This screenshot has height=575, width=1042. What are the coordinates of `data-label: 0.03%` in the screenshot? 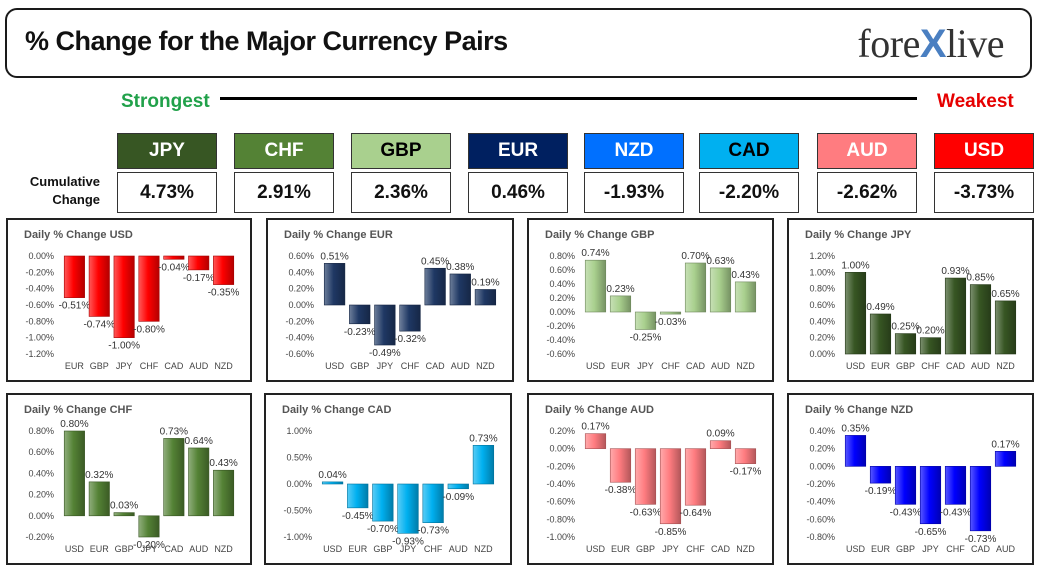 It's located at (124, 506).